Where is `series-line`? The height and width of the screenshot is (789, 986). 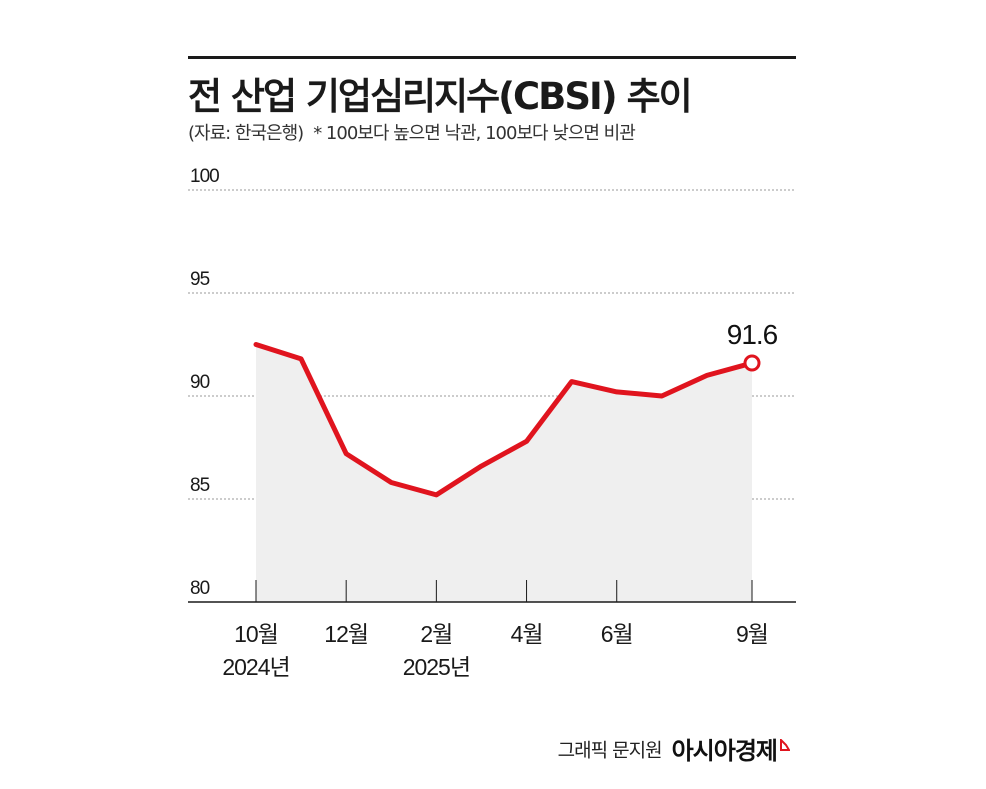
series-line is located at coordinates (504, 420).